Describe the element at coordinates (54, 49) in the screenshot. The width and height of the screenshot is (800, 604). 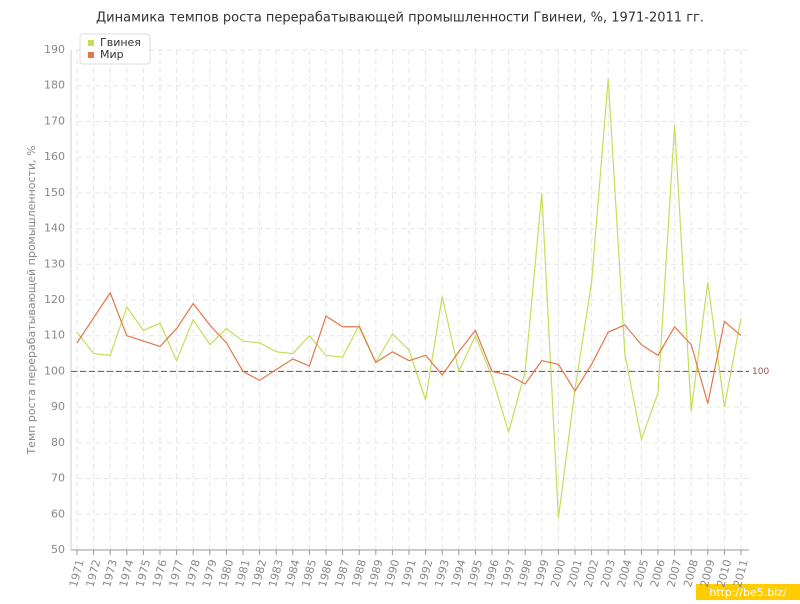
I see `y-tick-label: 190` at that location.